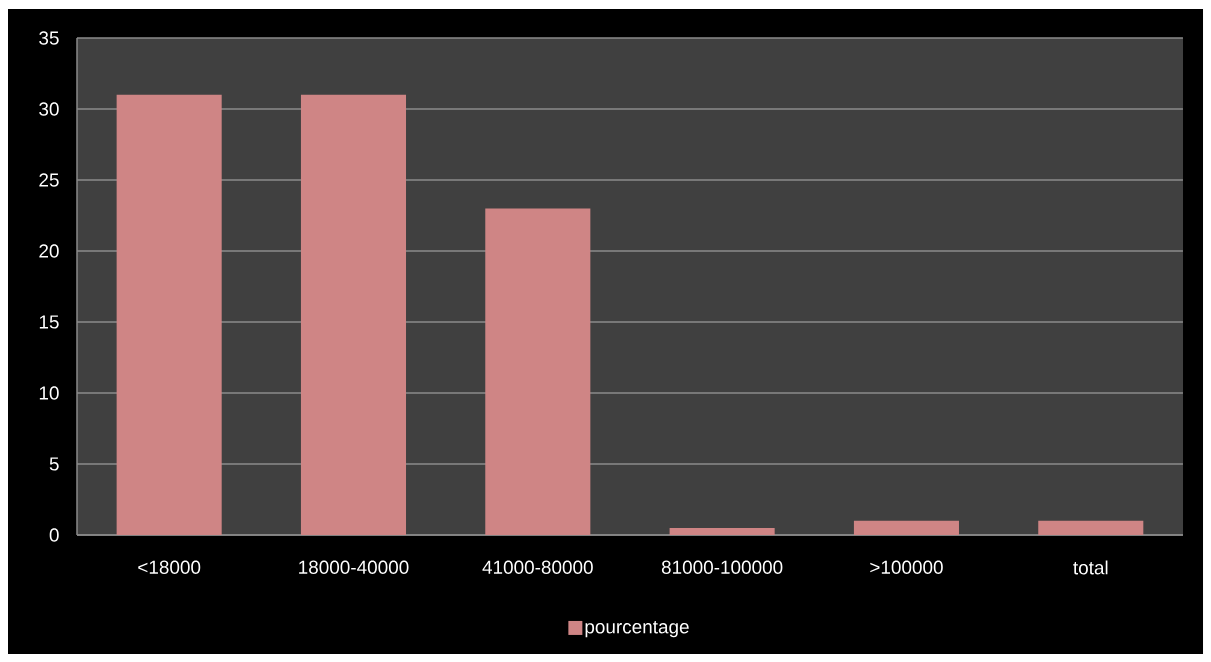 This screenshot has height=662, width=1211. I want to click on x-tick-label: 41000-80000, so click(537, 567).